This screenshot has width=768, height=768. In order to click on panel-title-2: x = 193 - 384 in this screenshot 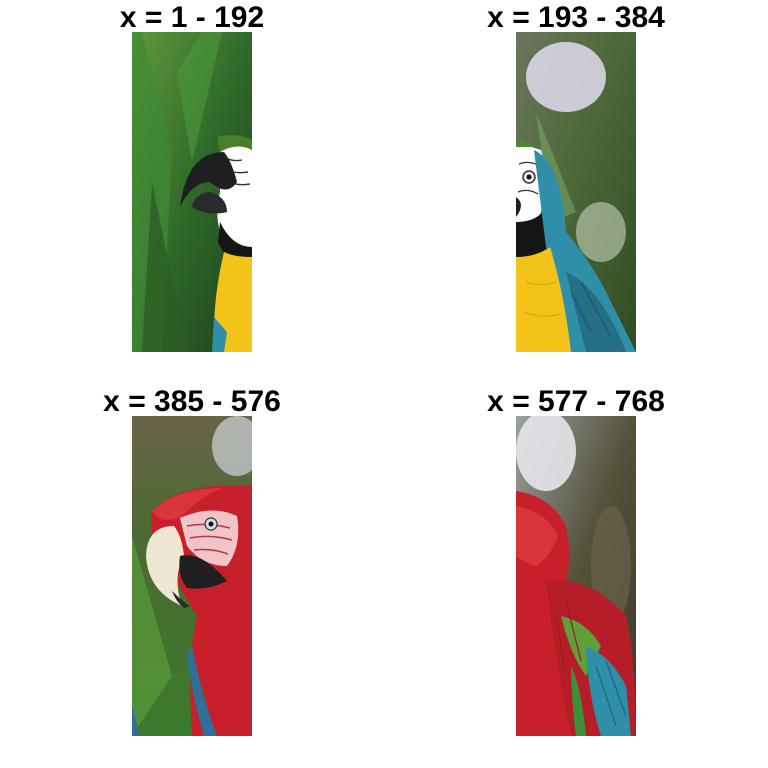, I will do `click(576, 17)`.